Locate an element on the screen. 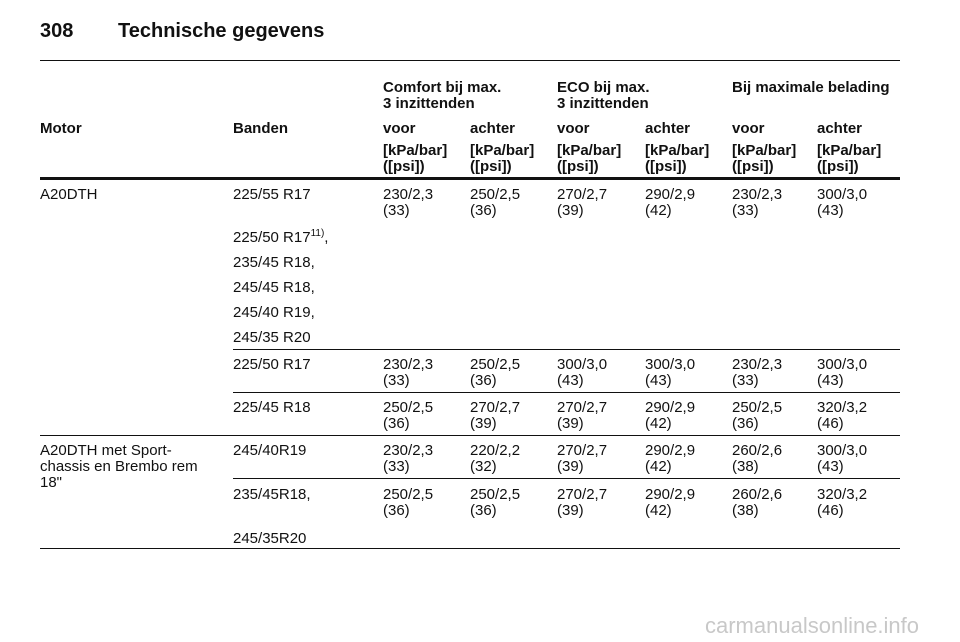 Image resolution: width=960 pixels, height=642 pixels. tire-size: 235/45 R18, is located at coordinates (274, 262).